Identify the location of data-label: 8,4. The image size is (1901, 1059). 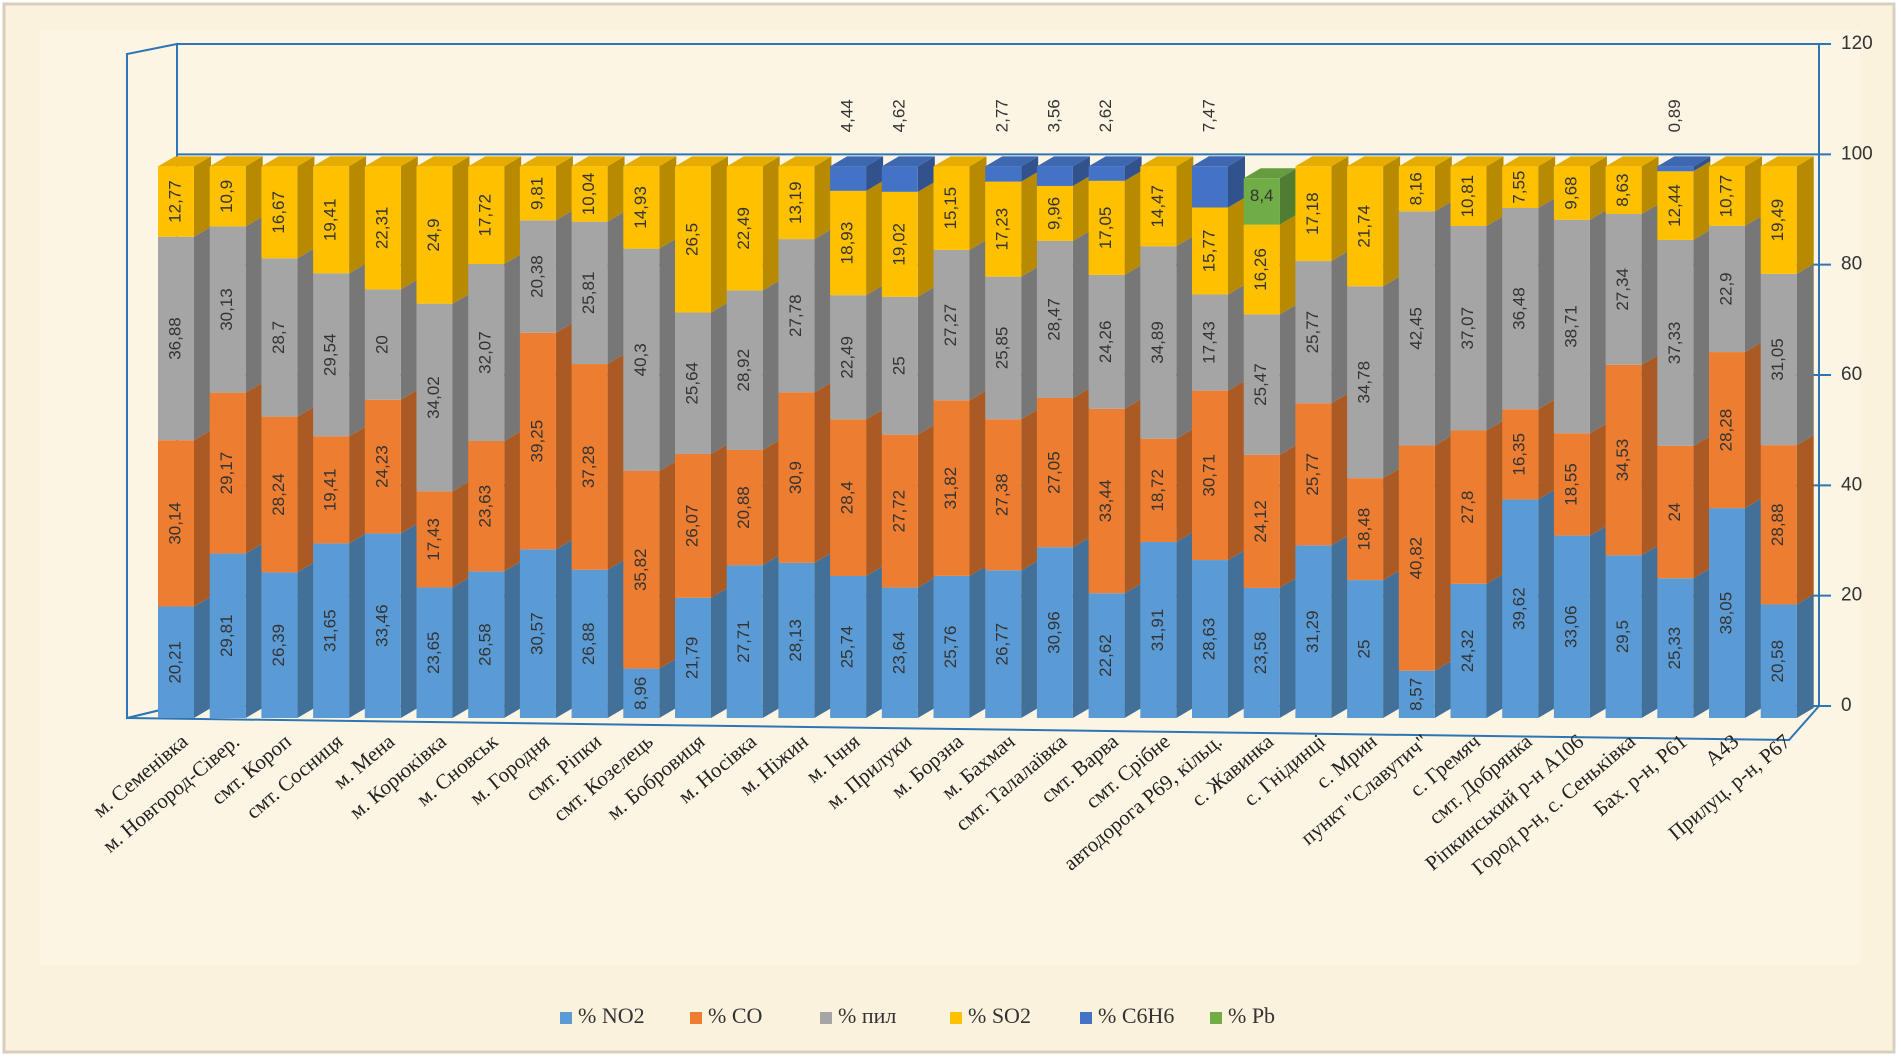
(1262, 195).